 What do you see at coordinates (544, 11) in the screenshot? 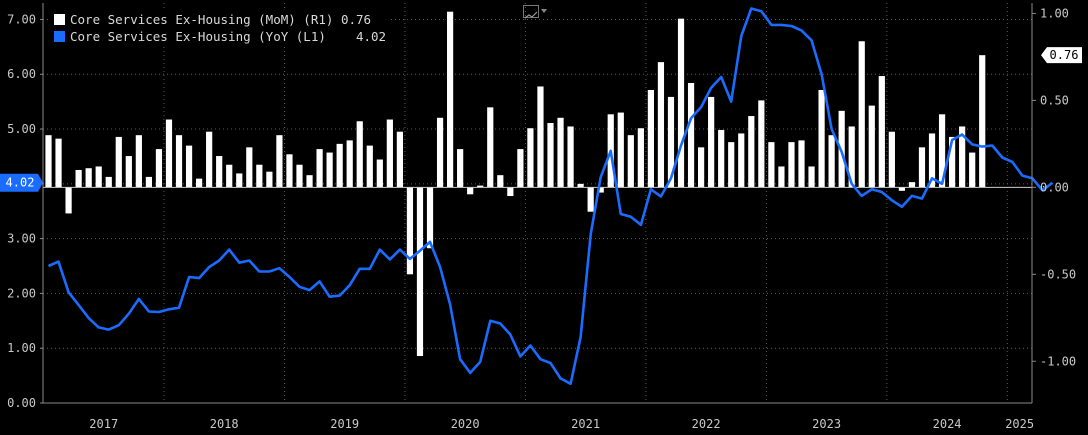
I see `chevron-down-icon` at bounding box center [544, 11].